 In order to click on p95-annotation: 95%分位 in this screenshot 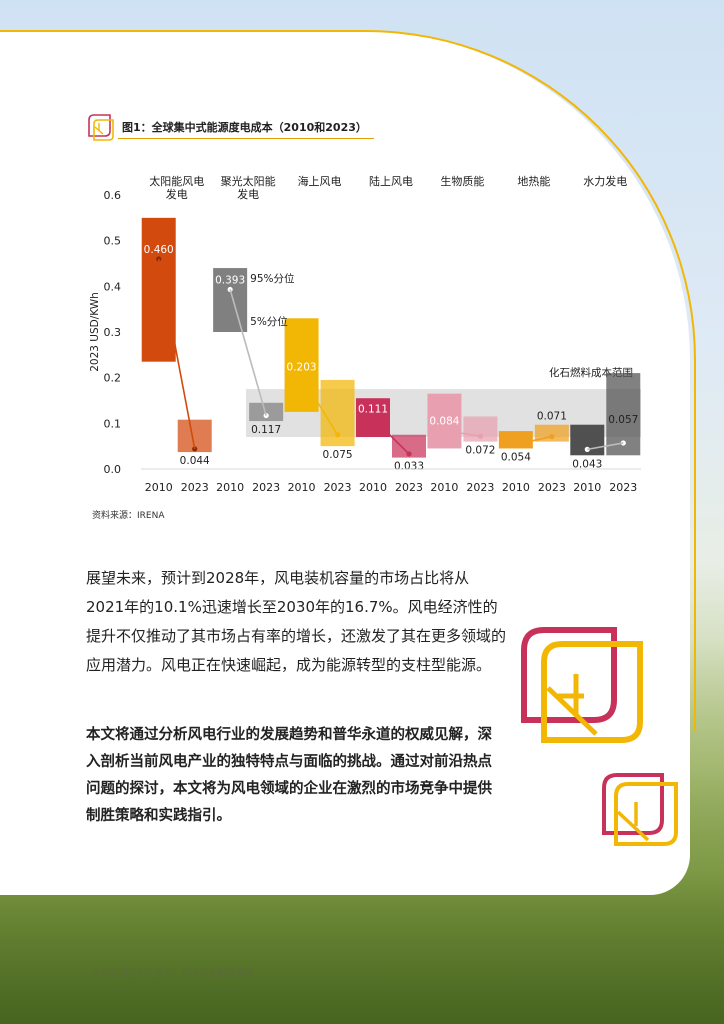, I will do `click(272, 278)`.